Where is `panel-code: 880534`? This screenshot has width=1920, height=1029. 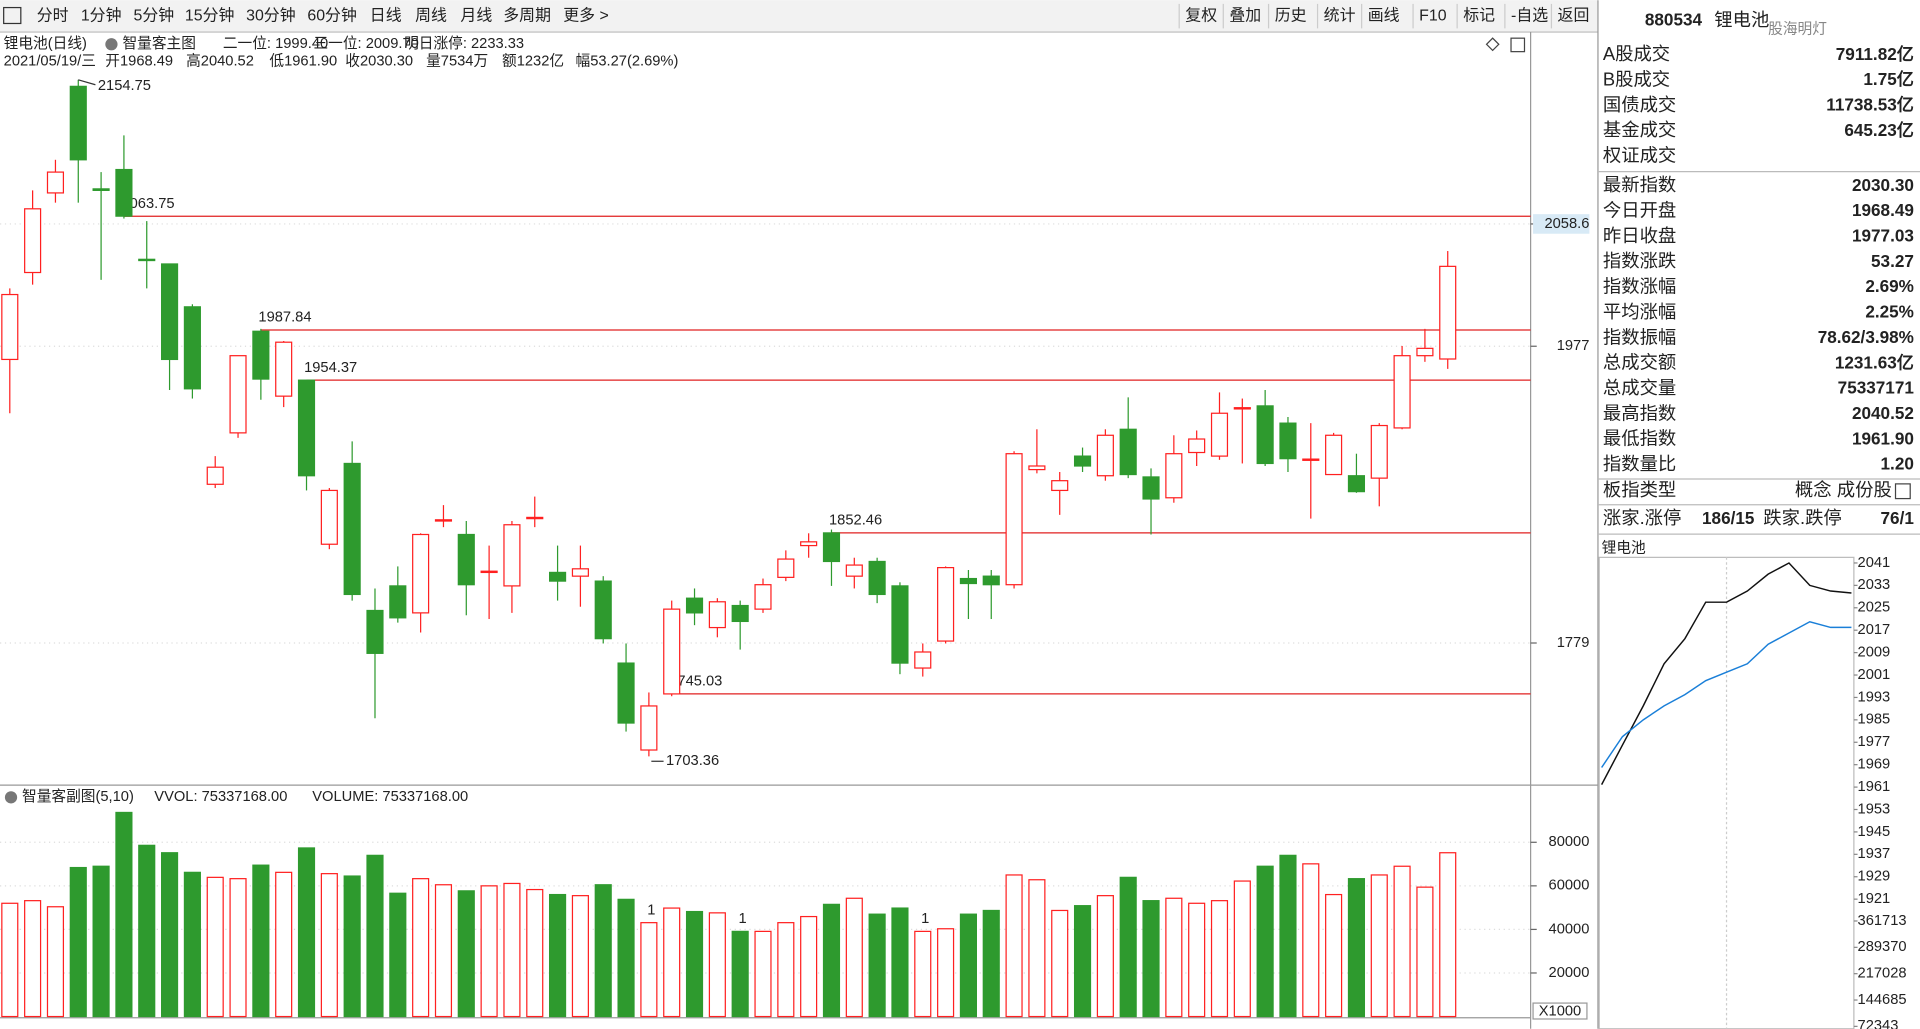
panel-code: 880534 is located at coordinates (1674, 20).